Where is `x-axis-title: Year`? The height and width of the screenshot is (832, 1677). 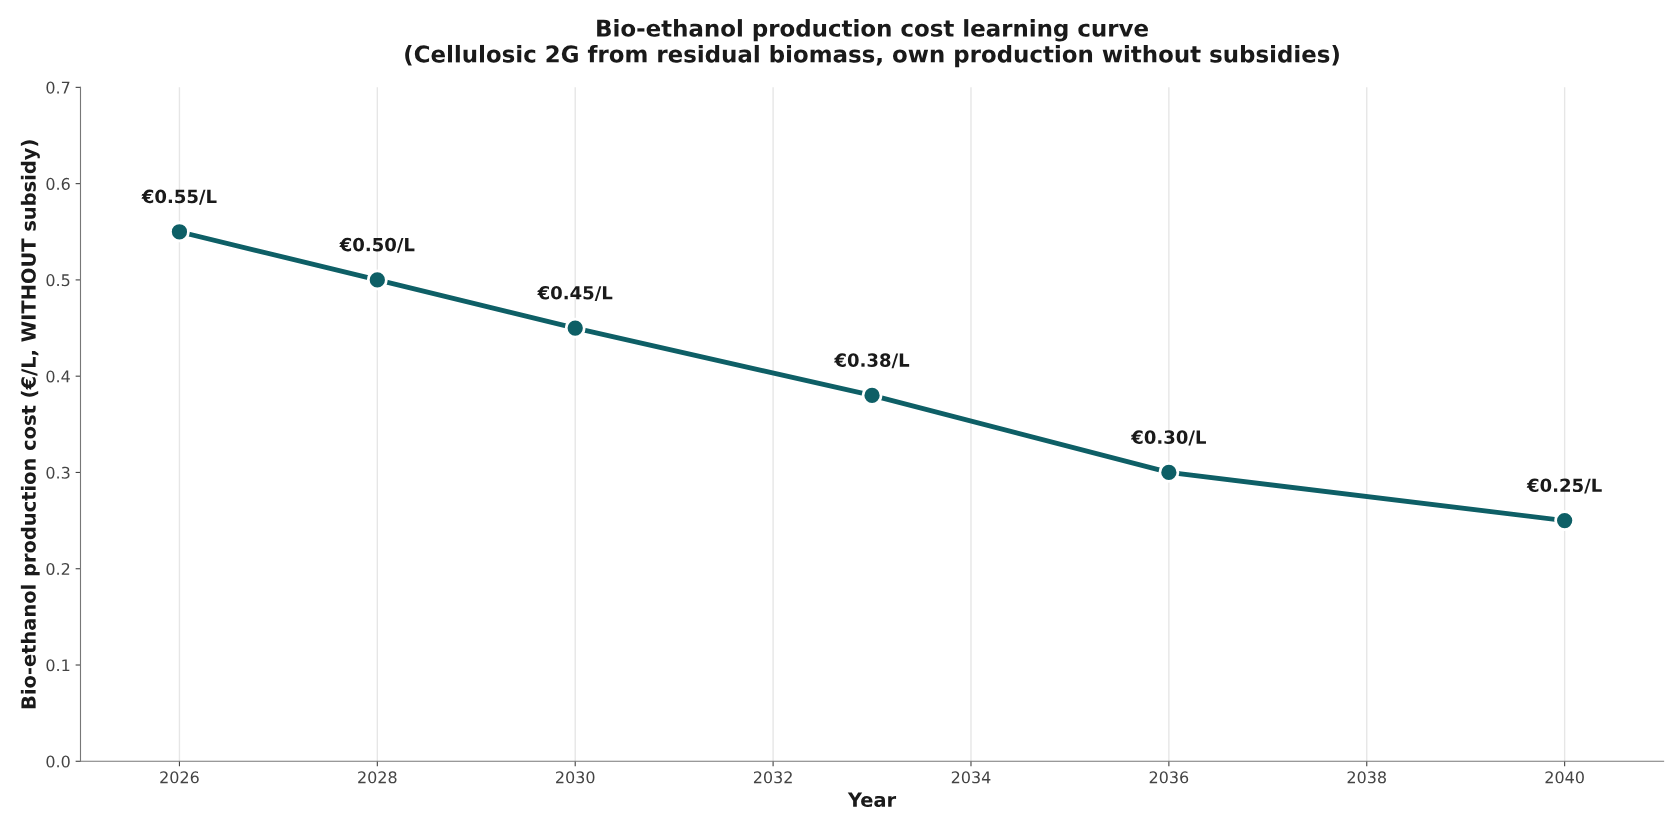
x-axis-title: Year is located at coordinates (872, 800).